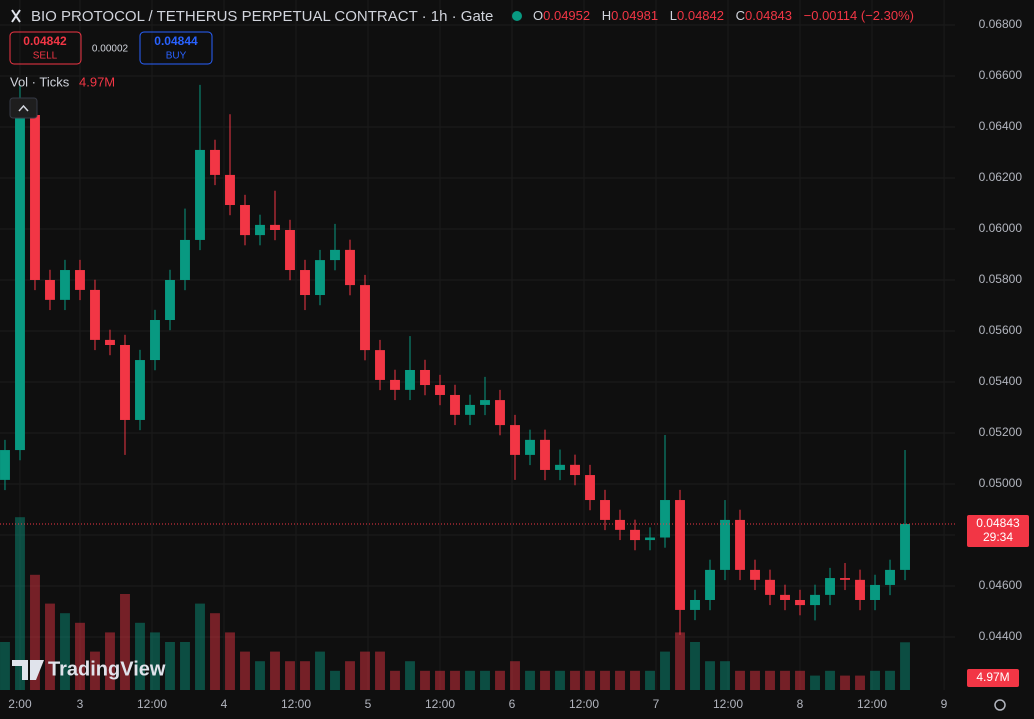 The image size is (1034, 719). What do you see at coordinates (1001, 432) in the screenshot?
I see `y-tick-label: 0.05200` at bounding box center [1001, 432].